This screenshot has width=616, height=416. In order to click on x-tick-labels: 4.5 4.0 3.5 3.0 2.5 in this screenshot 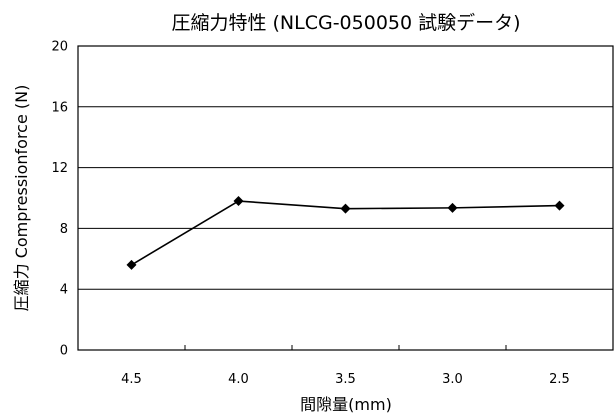, I will do `click(345, 366)`.